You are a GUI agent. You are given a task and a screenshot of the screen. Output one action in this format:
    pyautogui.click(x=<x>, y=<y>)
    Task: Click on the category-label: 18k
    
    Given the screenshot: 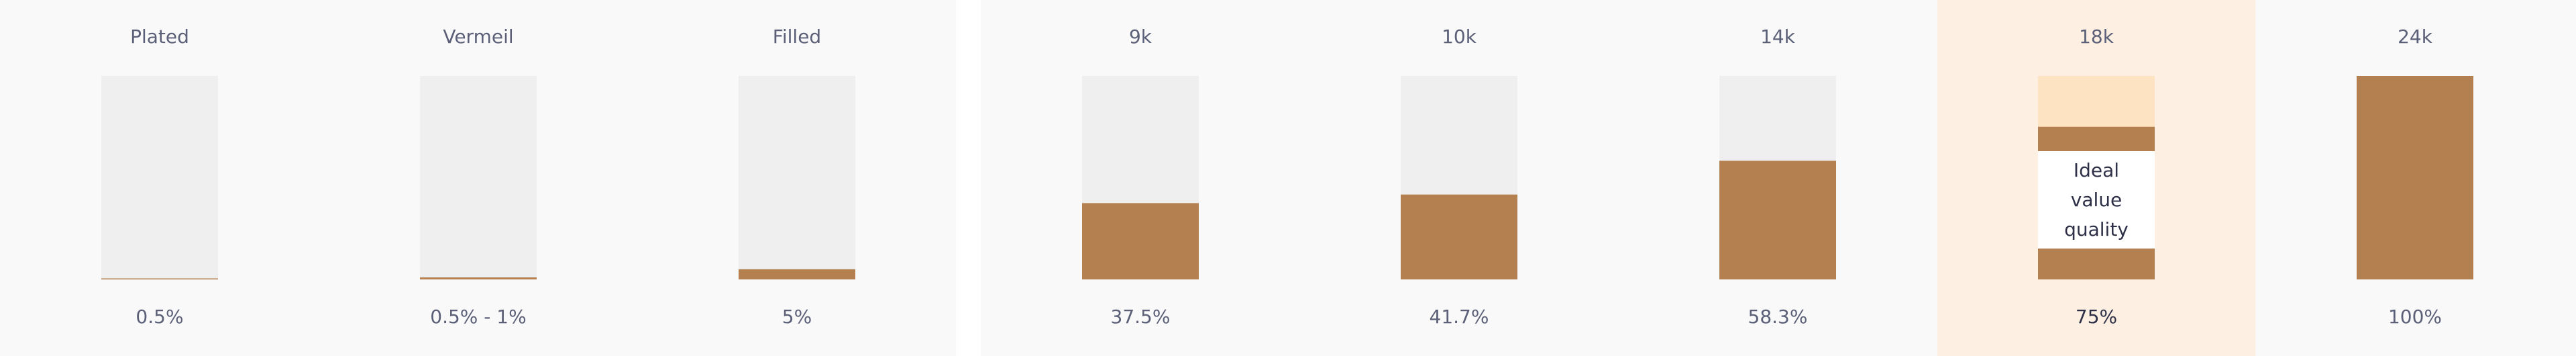 What is the action you would take?
    pyautogui.click(x=2096, y=37)
    